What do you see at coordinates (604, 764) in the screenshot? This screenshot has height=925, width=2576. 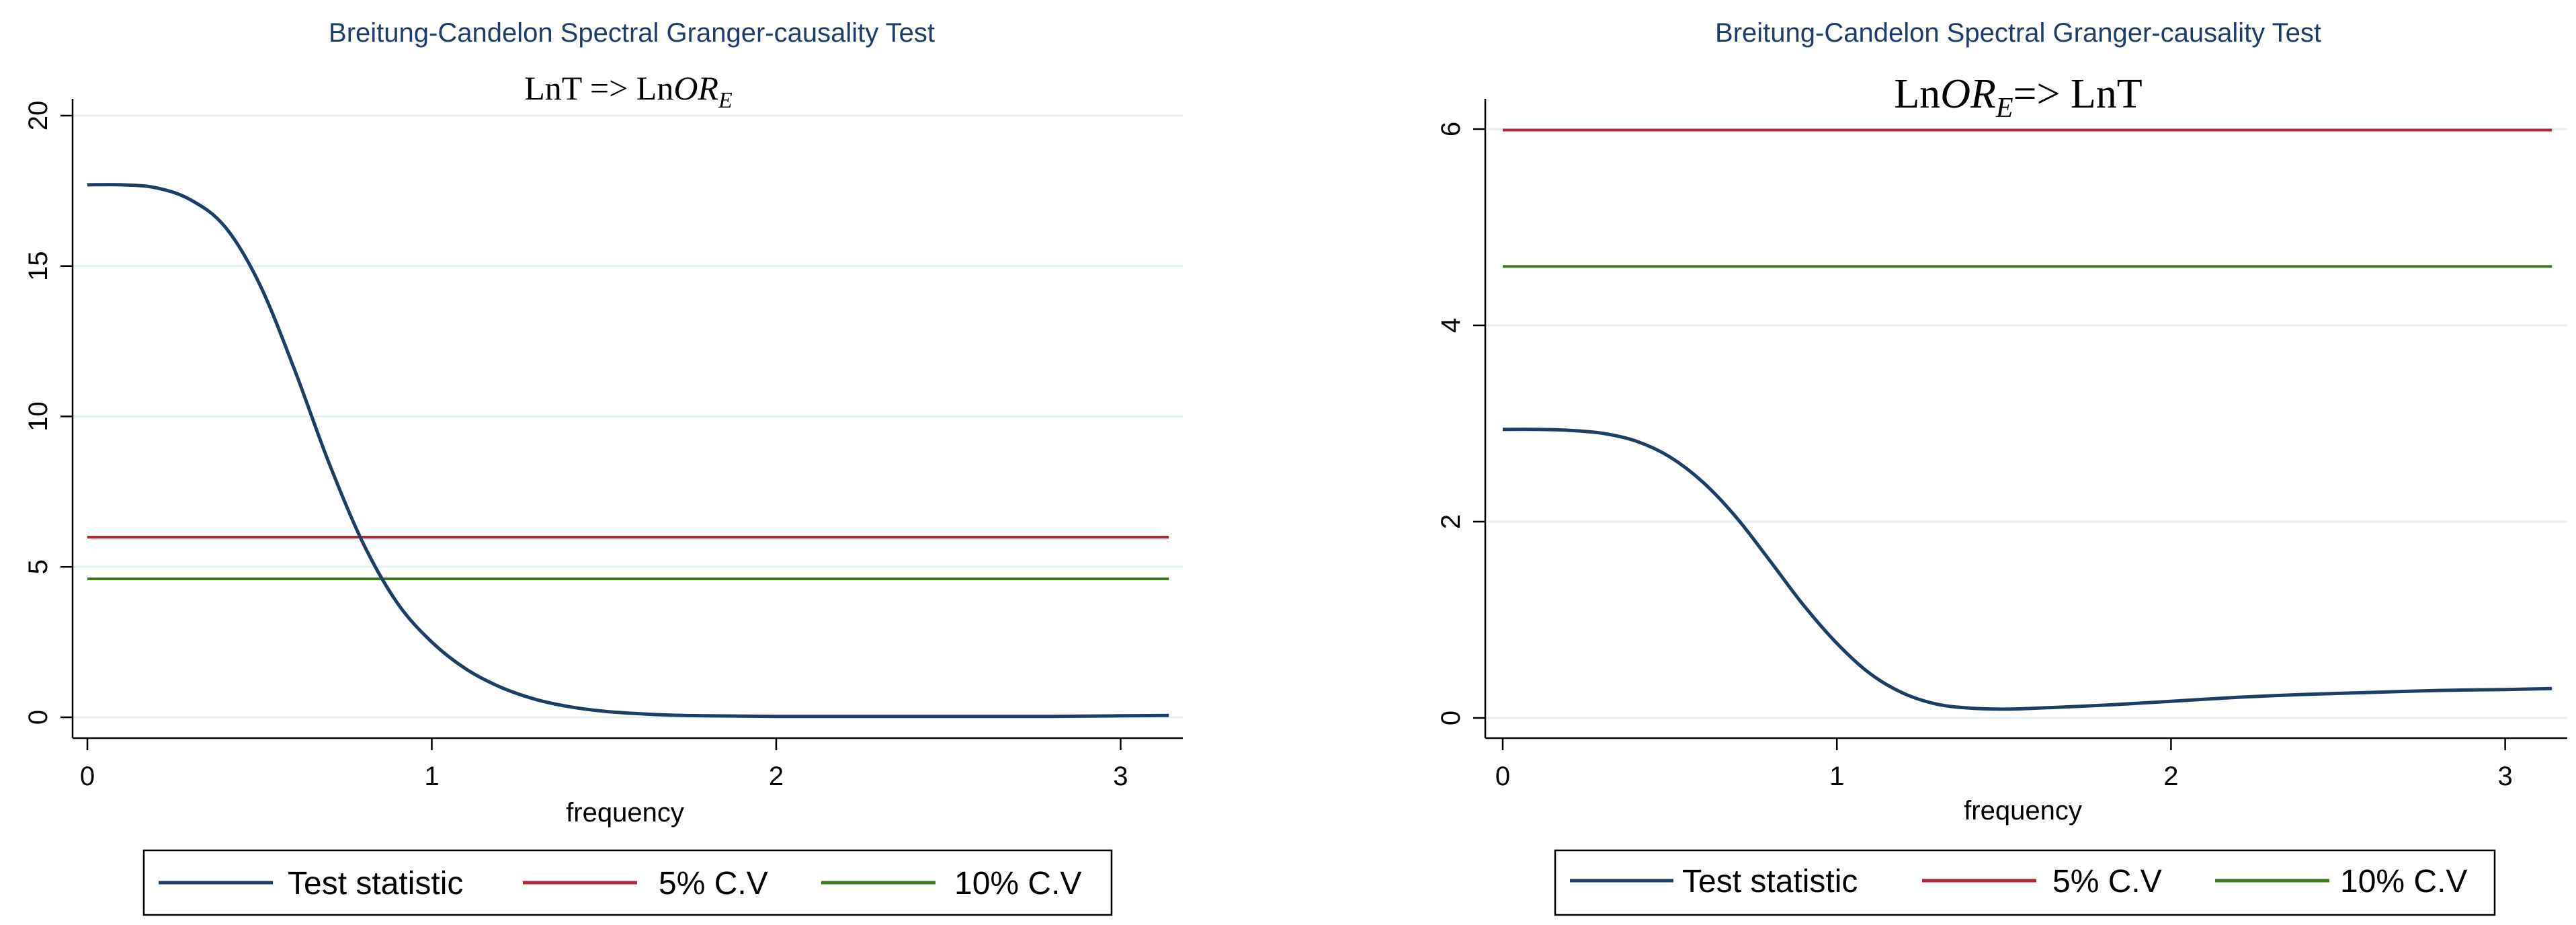 I see `chart-left-x-ticks: 0 1 2 3` at bounding box center [604, 764].